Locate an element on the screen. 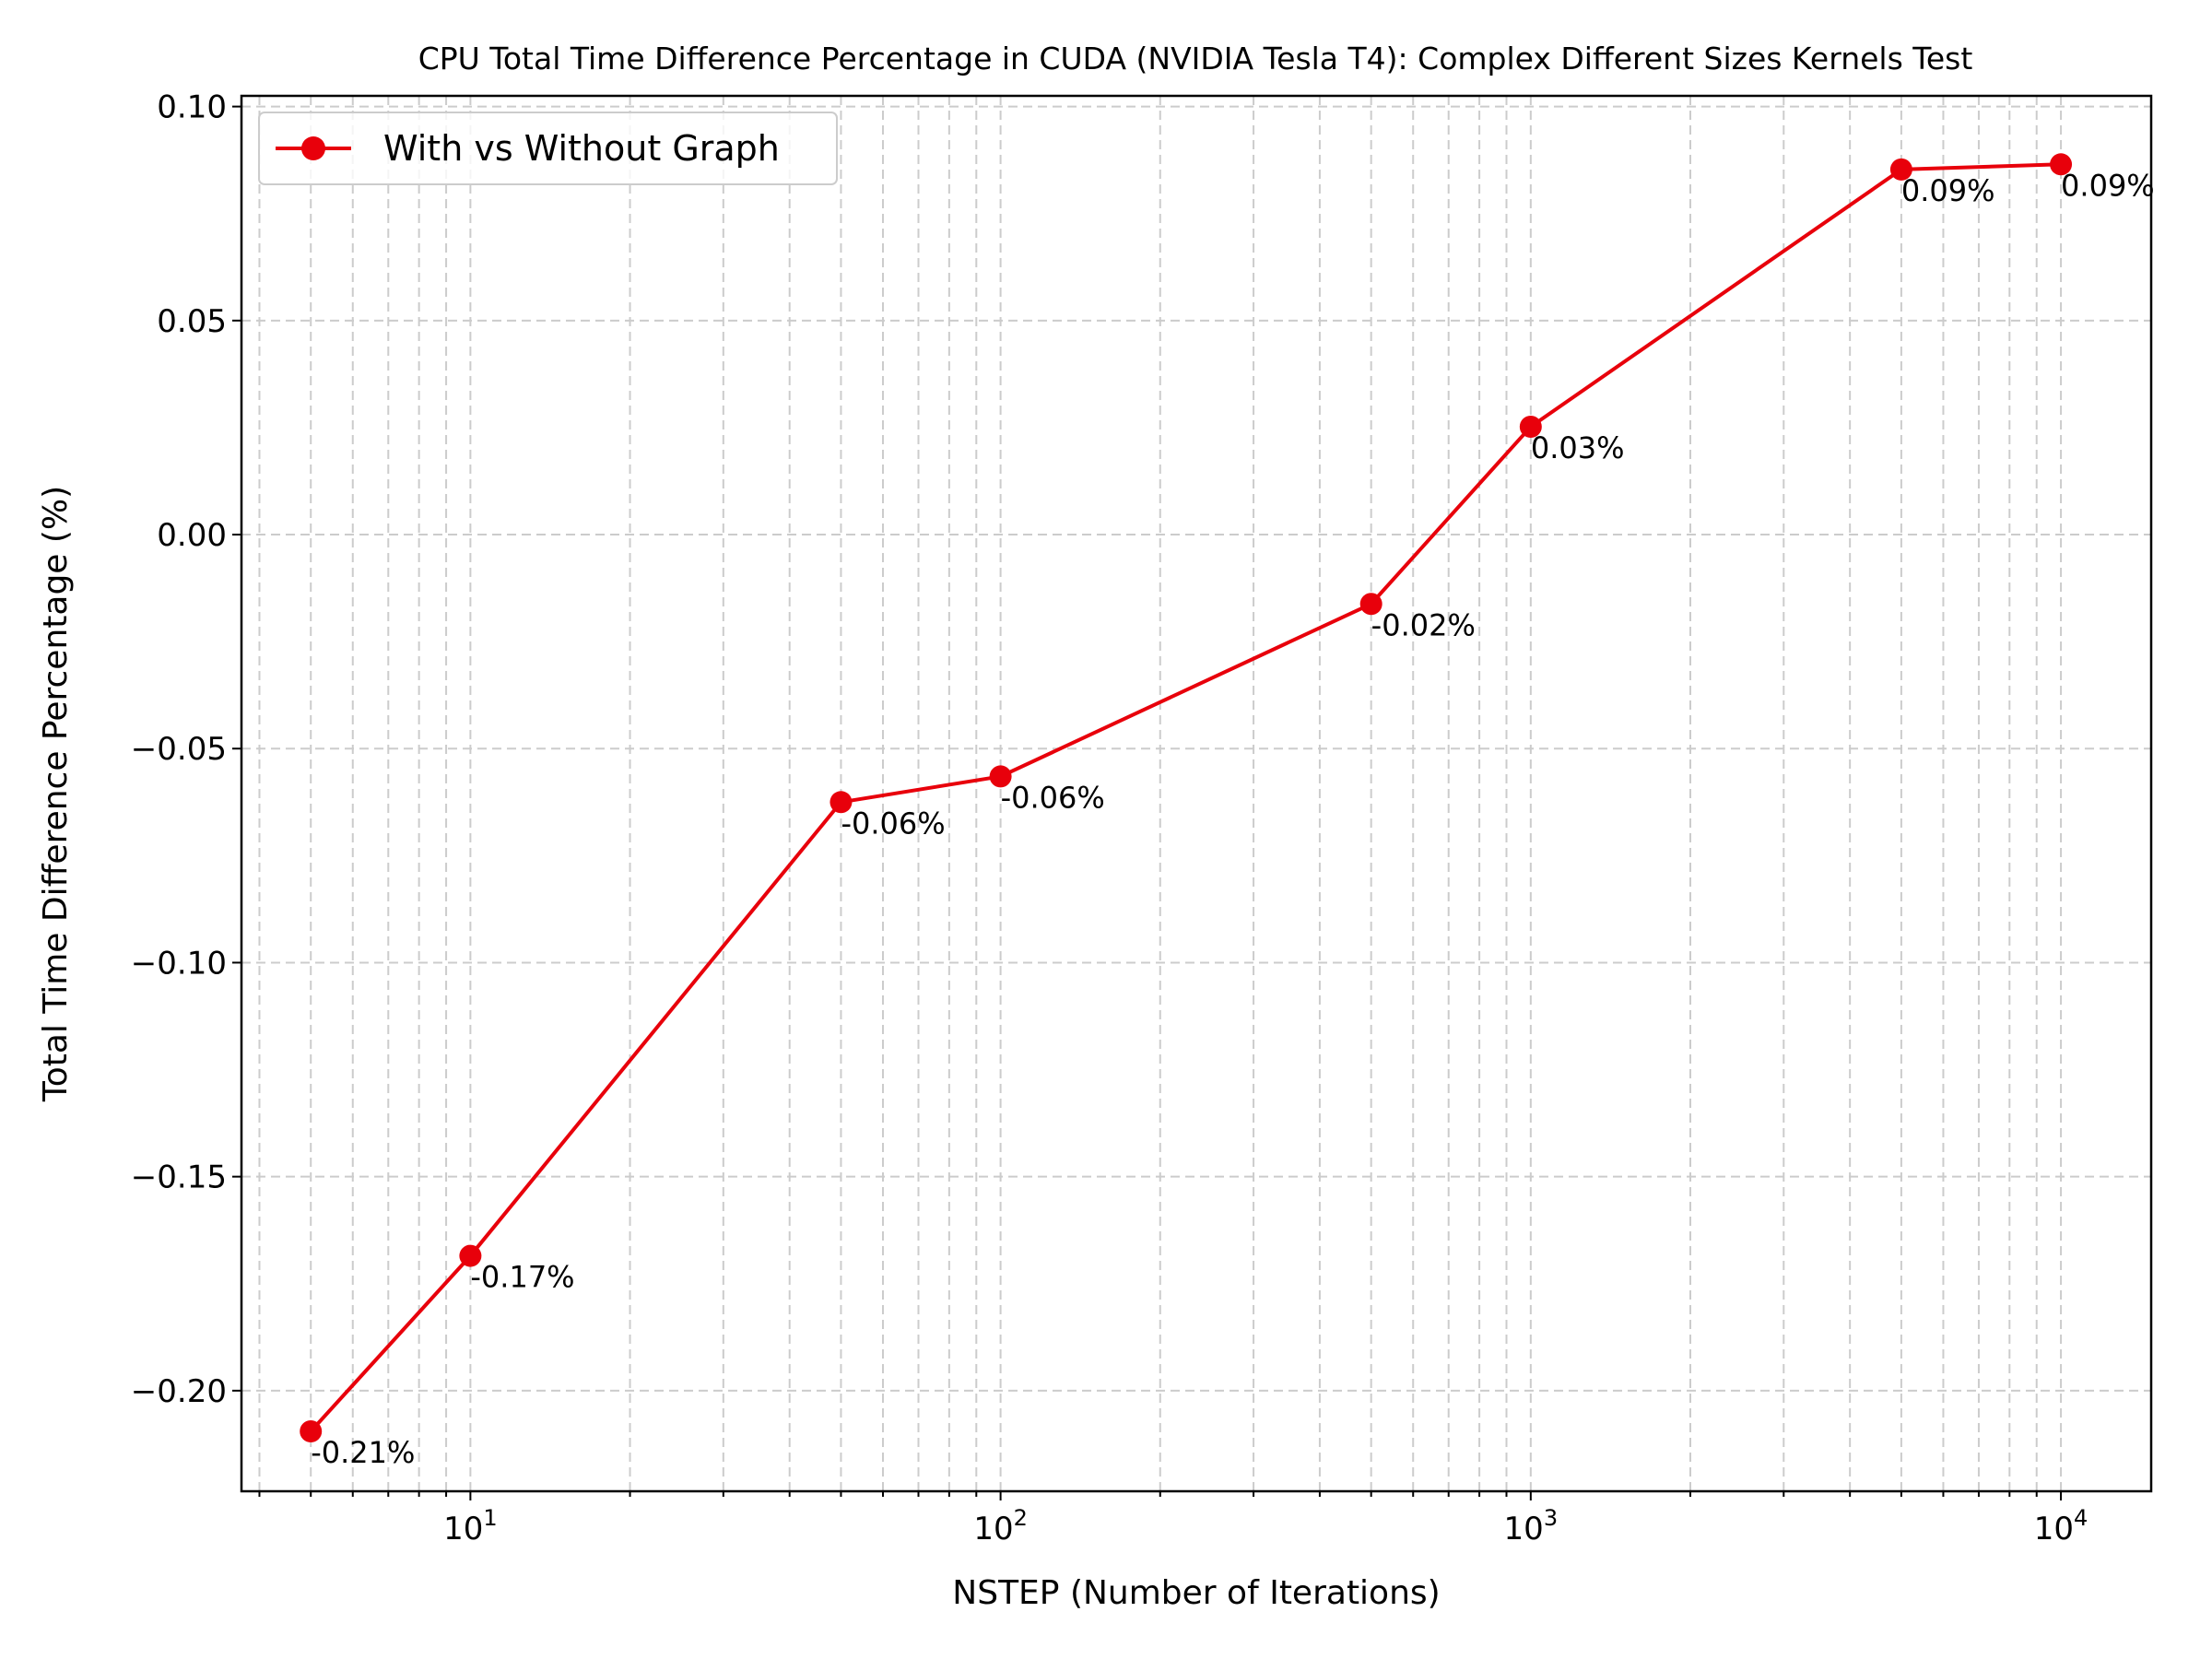  data-label: -0.21% is located at coordinates (363, 1452).